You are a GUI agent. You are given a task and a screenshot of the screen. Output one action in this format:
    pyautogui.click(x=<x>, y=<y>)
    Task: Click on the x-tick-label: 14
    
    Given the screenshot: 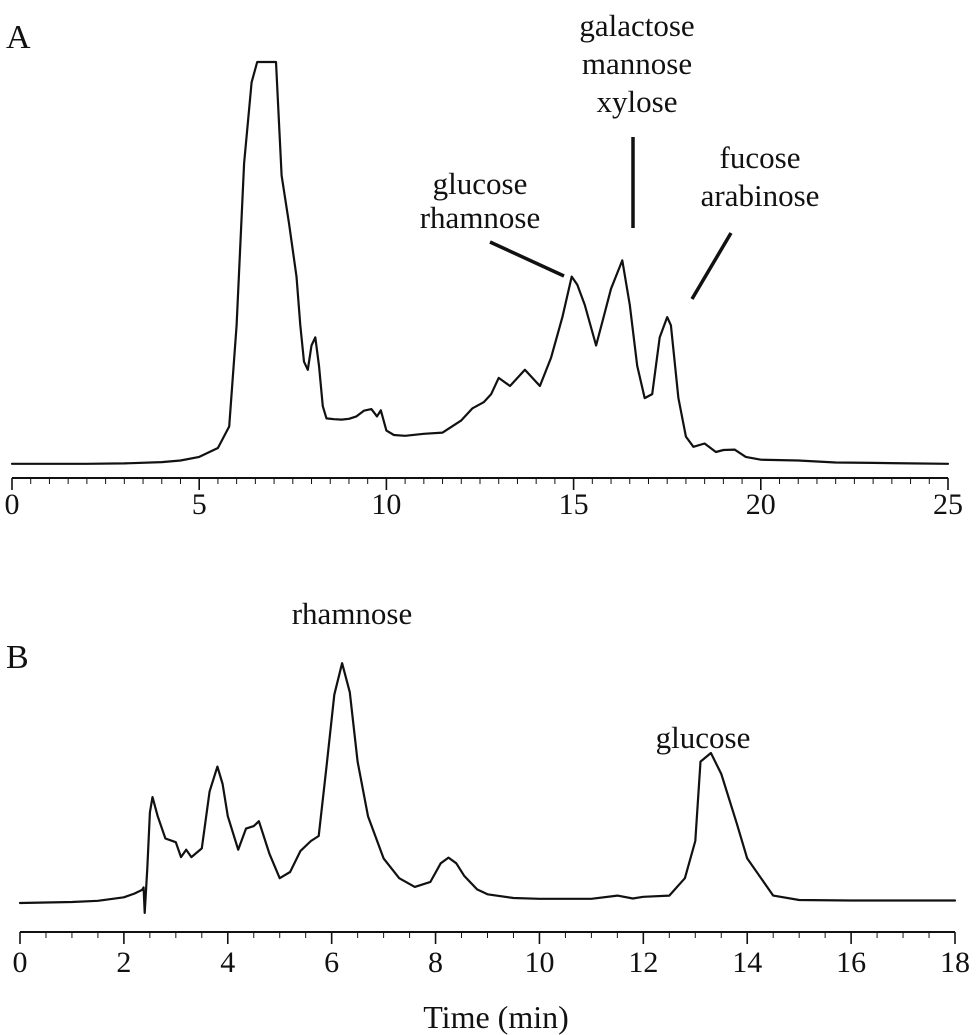 What is the action you would take?
    pyautogui.click(x=747, y=962)
    